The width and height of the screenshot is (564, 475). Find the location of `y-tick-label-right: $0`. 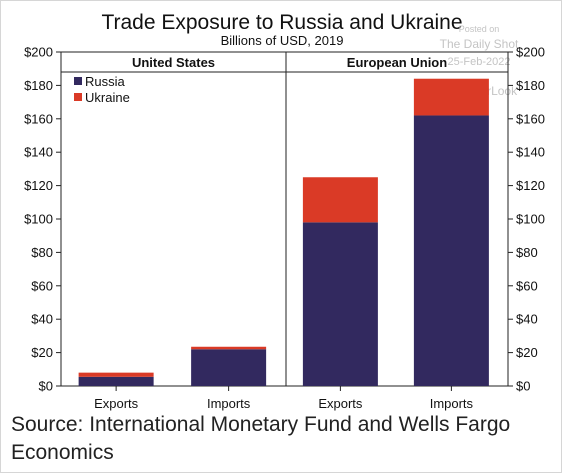

y-tick-label-right: $0 is located at coordinates (523, 386).